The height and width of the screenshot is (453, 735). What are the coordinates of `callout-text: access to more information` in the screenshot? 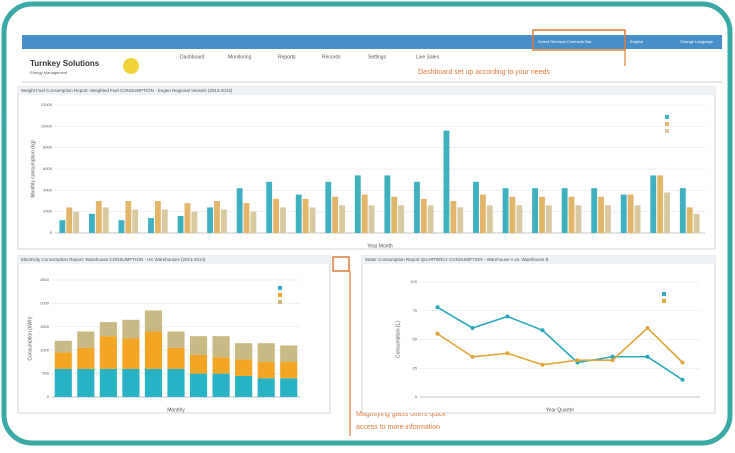 It's located at (398, 427).